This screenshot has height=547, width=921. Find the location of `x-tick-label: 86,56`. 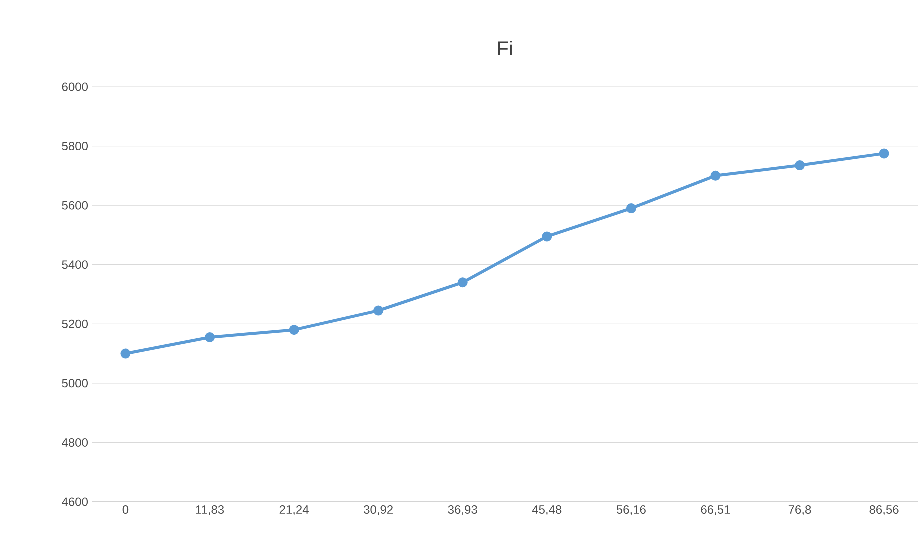

x-tick-label: 86,56 is located at coordinates (884, 511).